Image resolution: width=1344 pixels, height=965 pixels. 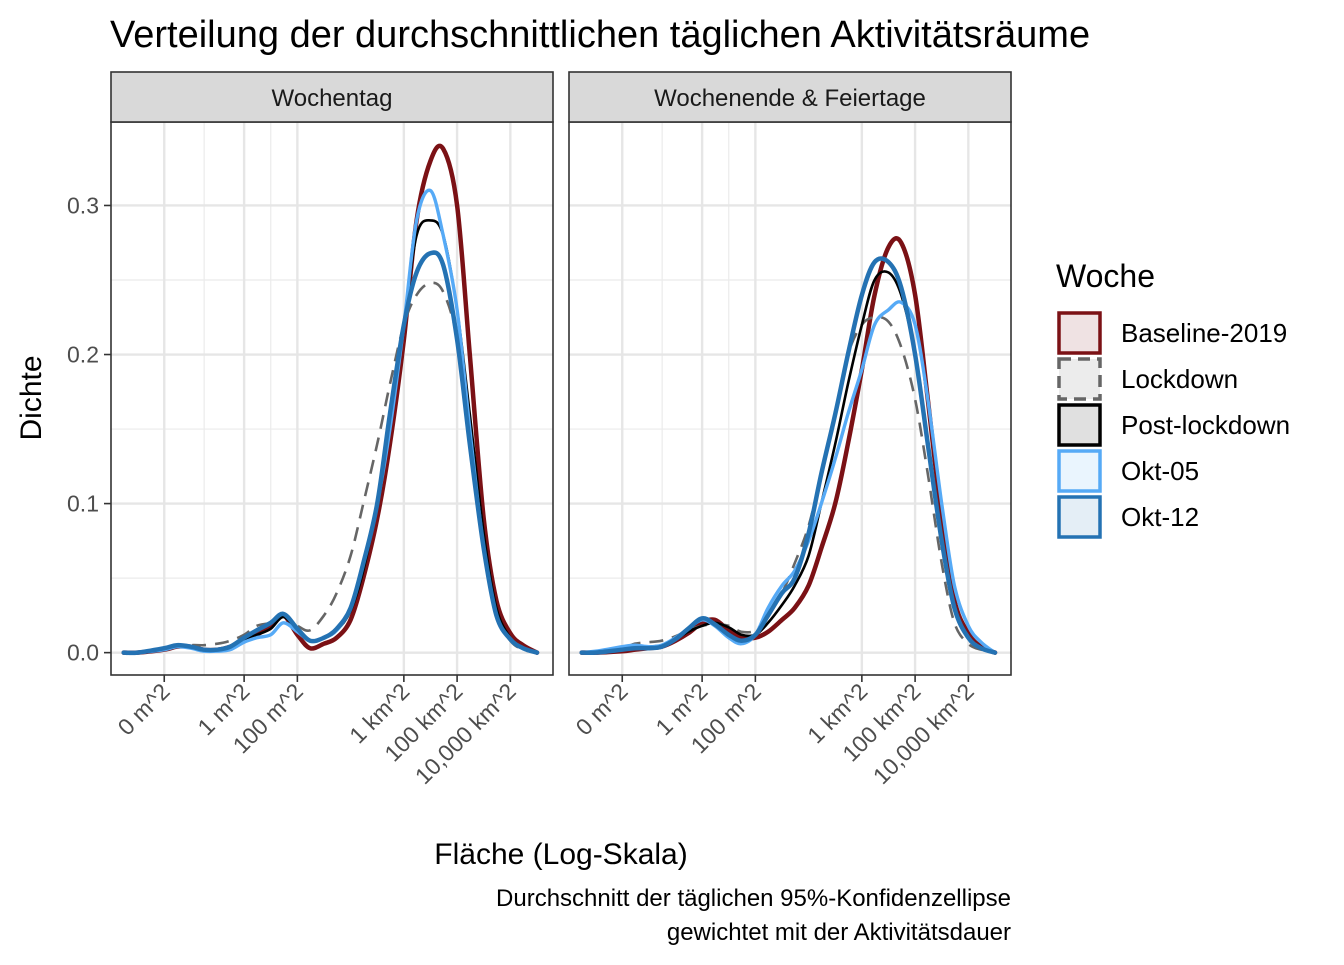 What do you see at coordinates (1204, 333) in the screenshot?
I see `legend-label: Baseline-2019` at bounding box center [1204, 333].